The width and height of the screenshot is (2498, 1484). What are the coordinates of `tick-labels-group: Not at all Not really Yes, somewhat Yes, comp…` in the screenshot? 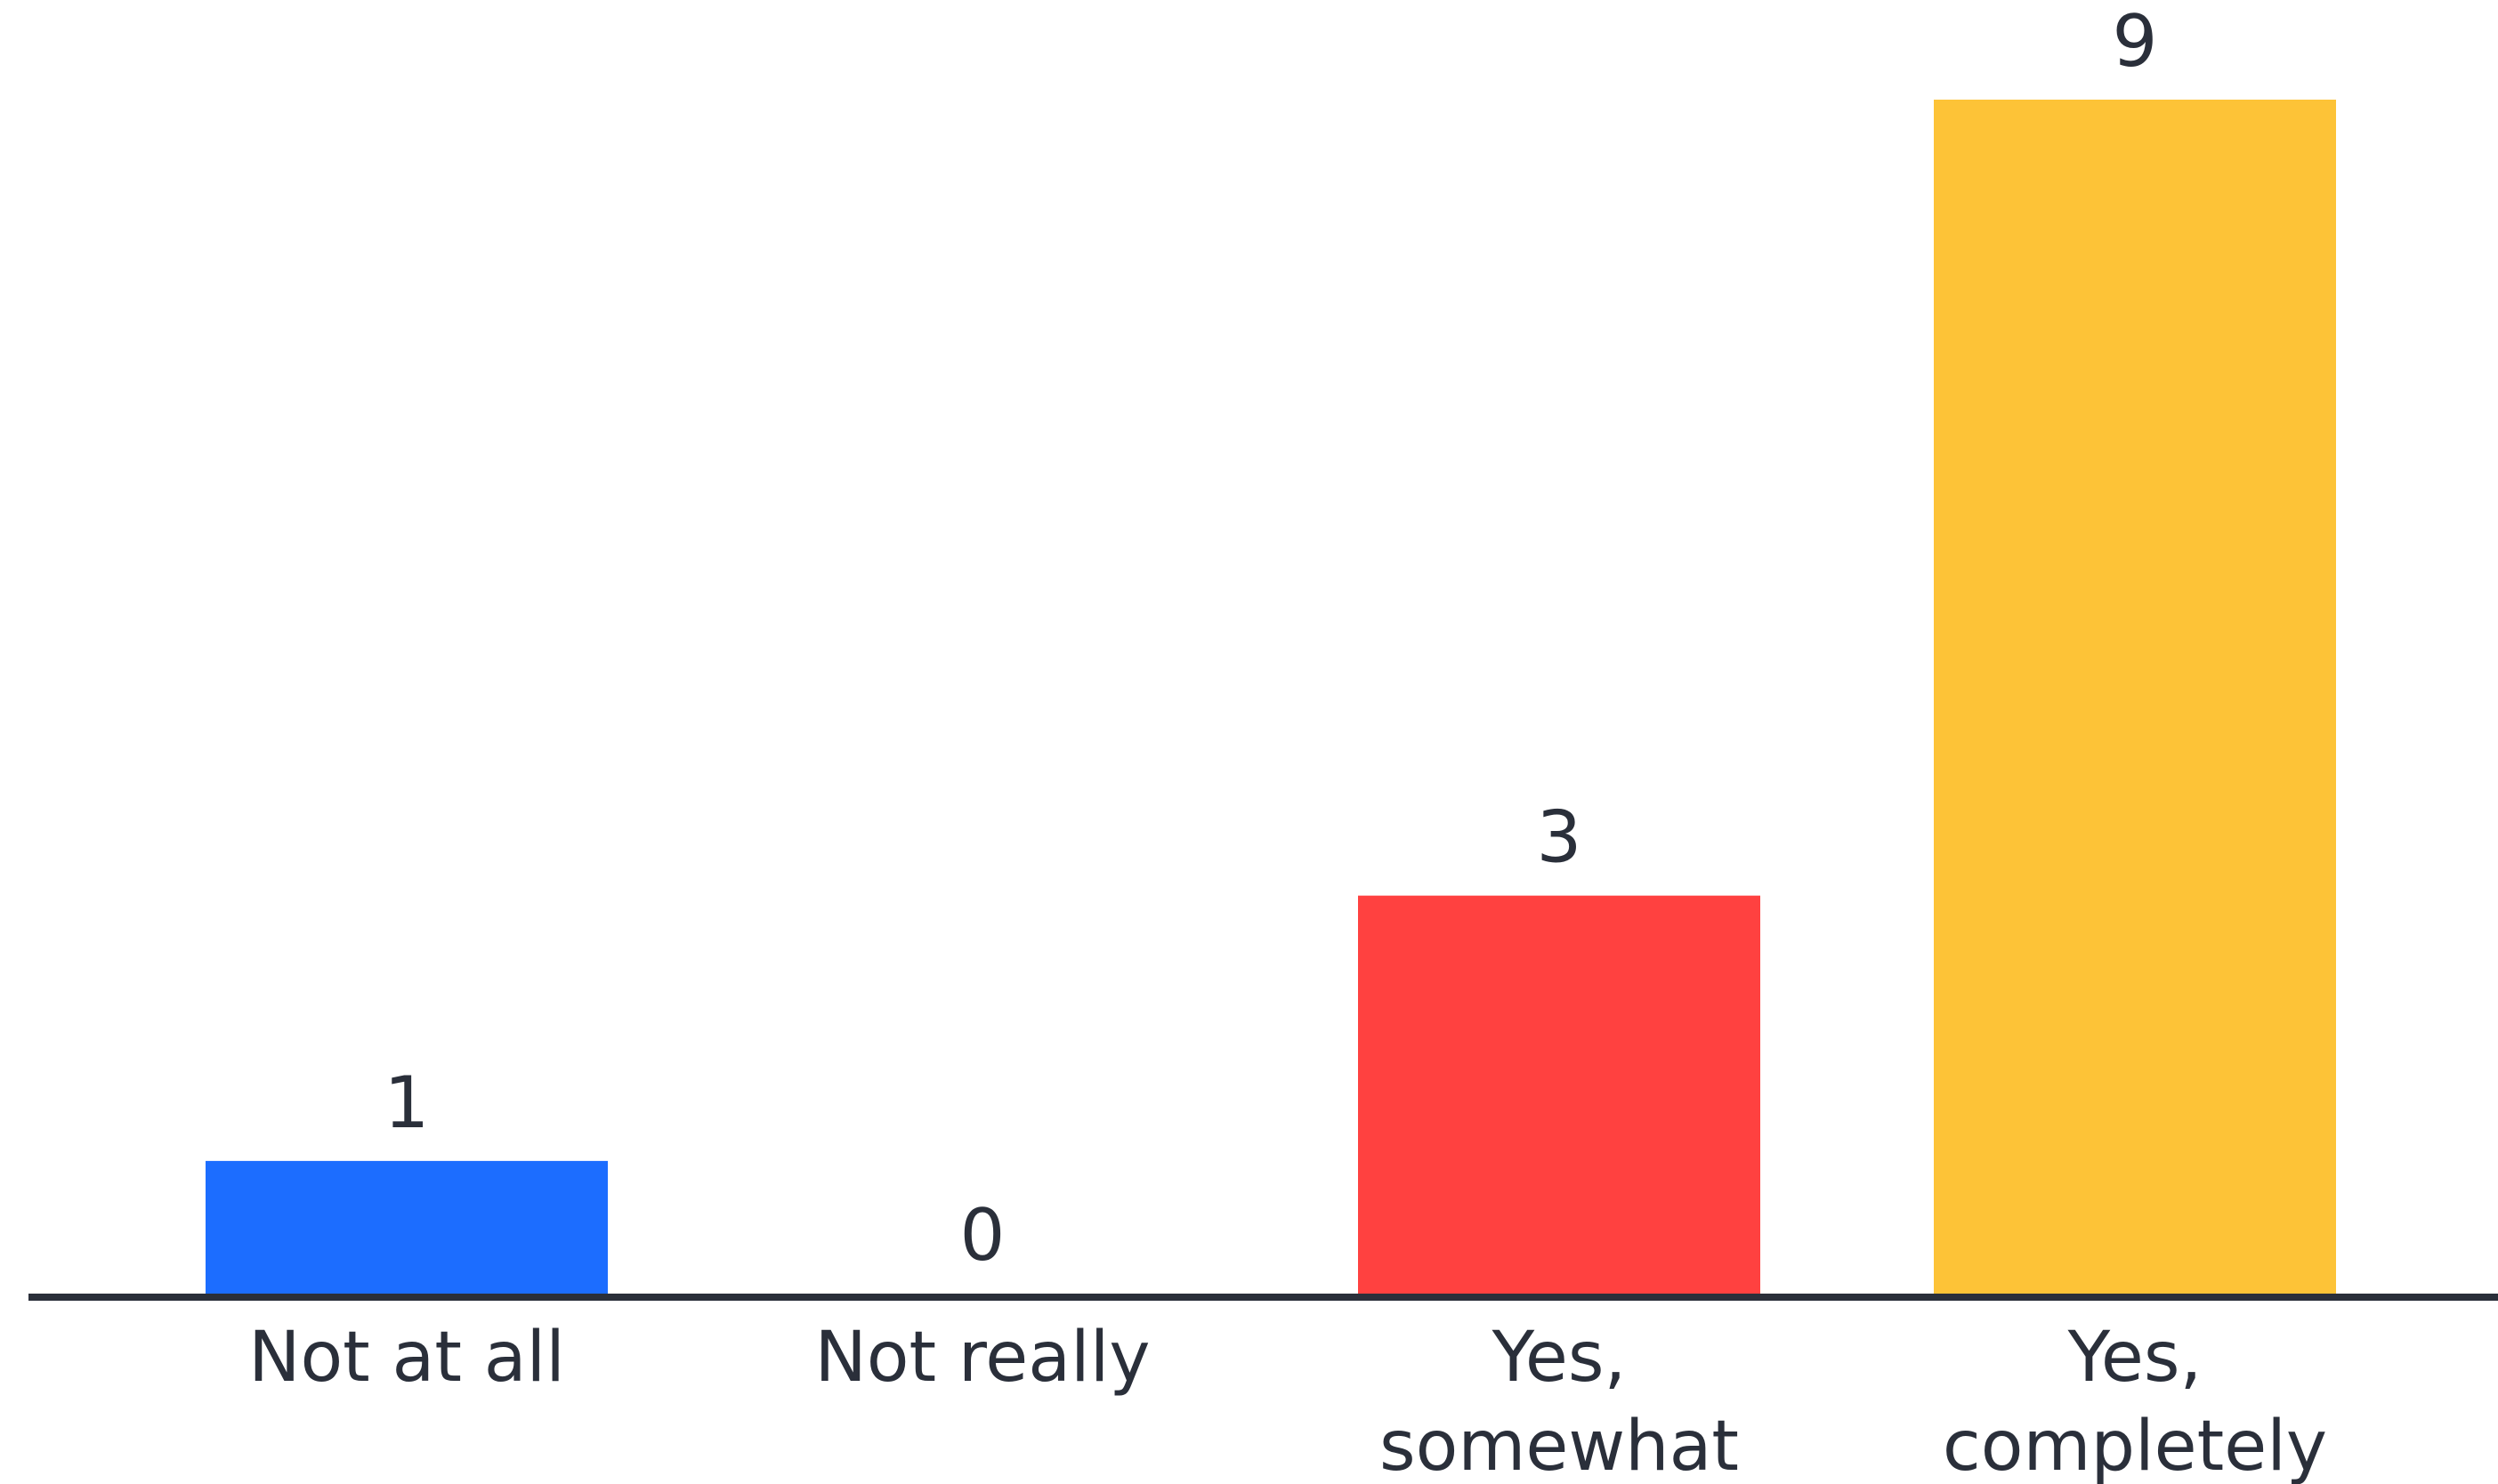 It's located at (1287, 1401).